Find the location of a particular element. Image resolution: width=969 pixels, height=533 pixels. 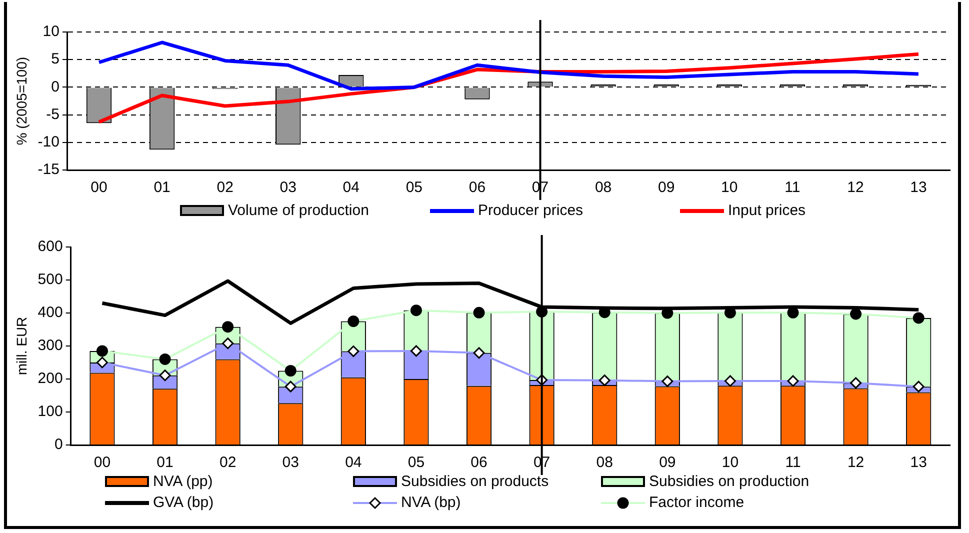

y-axis-title: % (2005=100) is located at coordinates (21, 101).